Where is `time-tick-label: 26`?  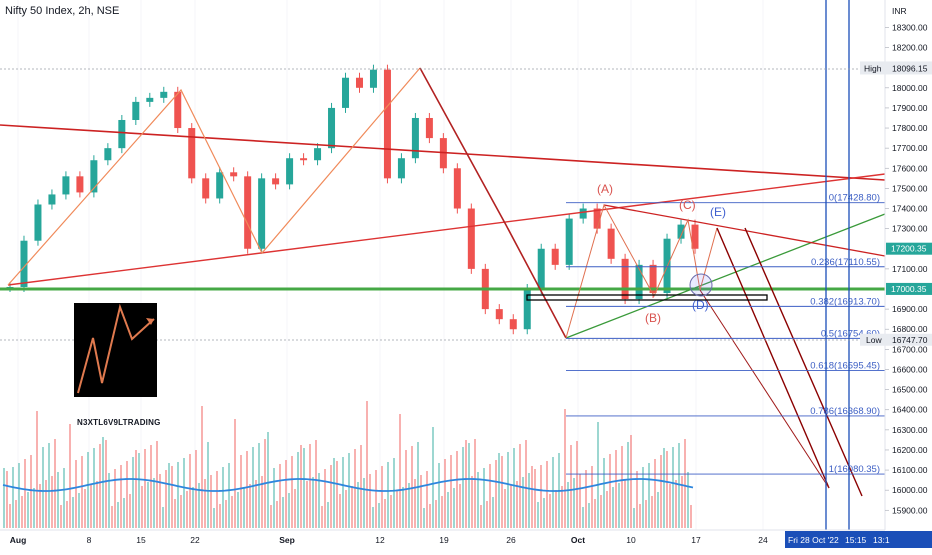 time-tick-label: 26 is located at coordinates (511, 540).